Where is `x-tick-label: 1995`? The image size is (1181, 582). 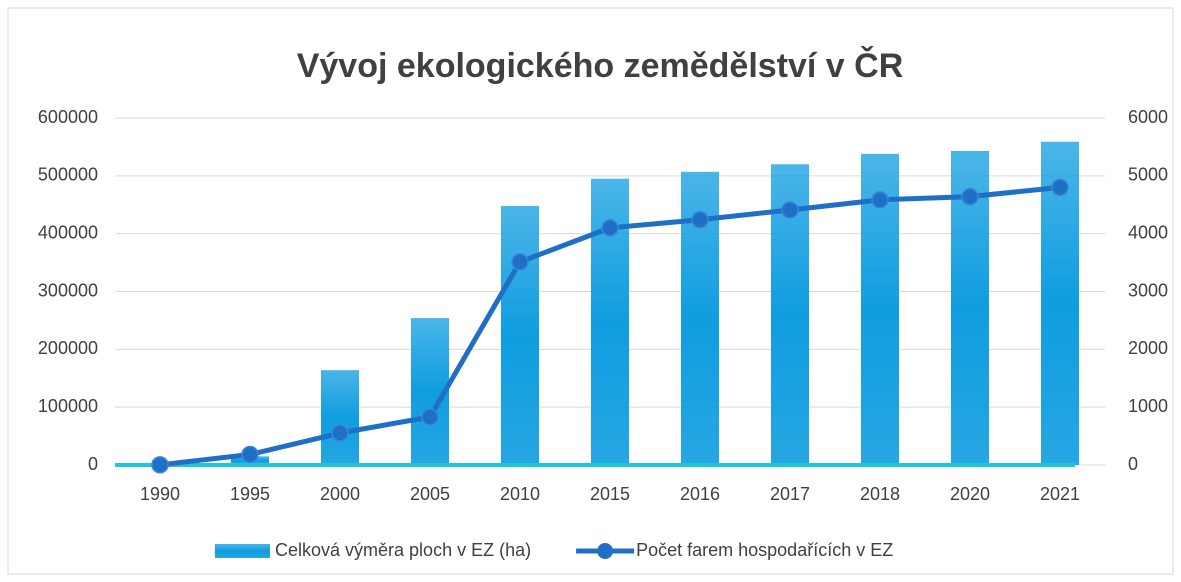
x-tick-label: 1995 is located at coordinates (250, 494).